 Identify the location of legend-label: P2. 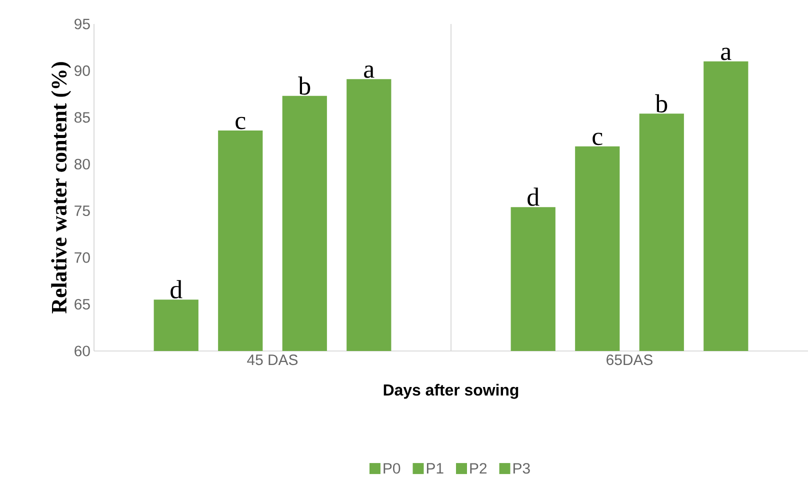
(478, 468).